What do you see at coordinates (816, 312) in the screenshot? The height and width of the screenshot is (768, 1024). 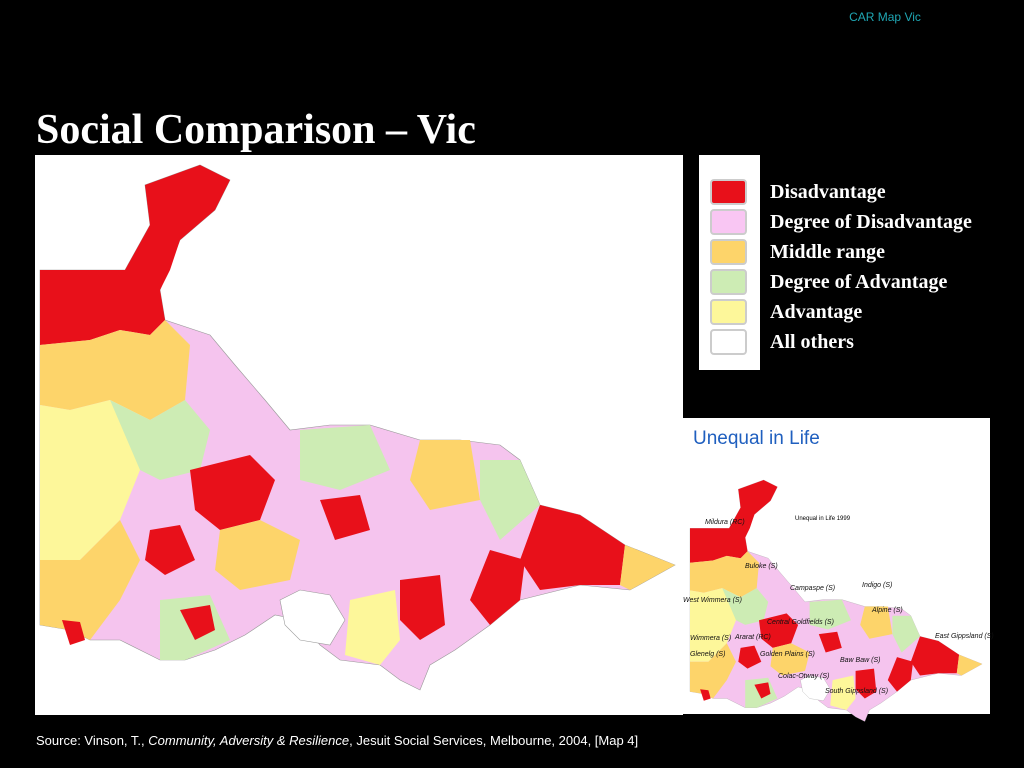 I see `legend-label: Advantage` at bounding box center [816, 312].